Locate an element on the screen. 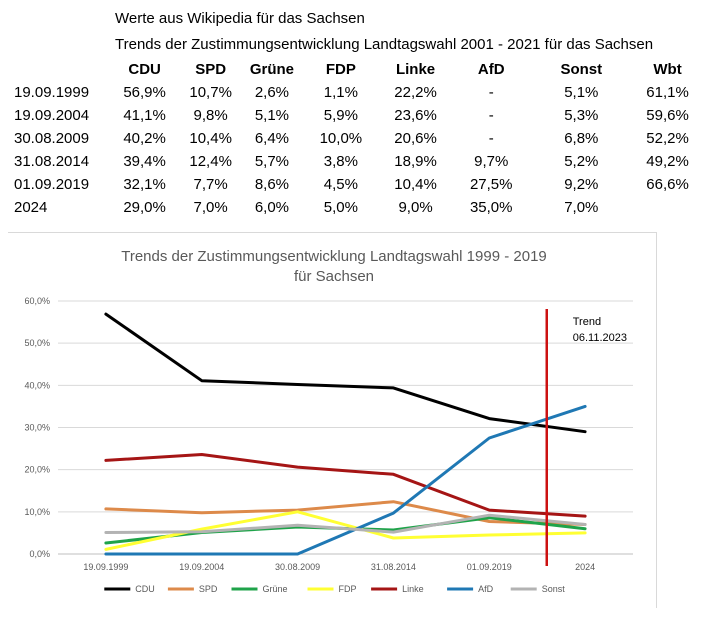 The height and width of the screenshot is (625, 703). cell-value is located at coordinates (667, 207).